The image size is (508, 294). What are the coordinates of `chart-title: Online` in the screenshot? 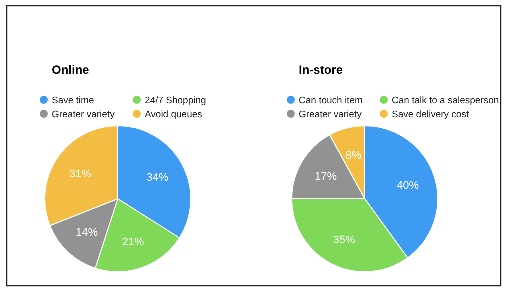 It's located at (71, 70).